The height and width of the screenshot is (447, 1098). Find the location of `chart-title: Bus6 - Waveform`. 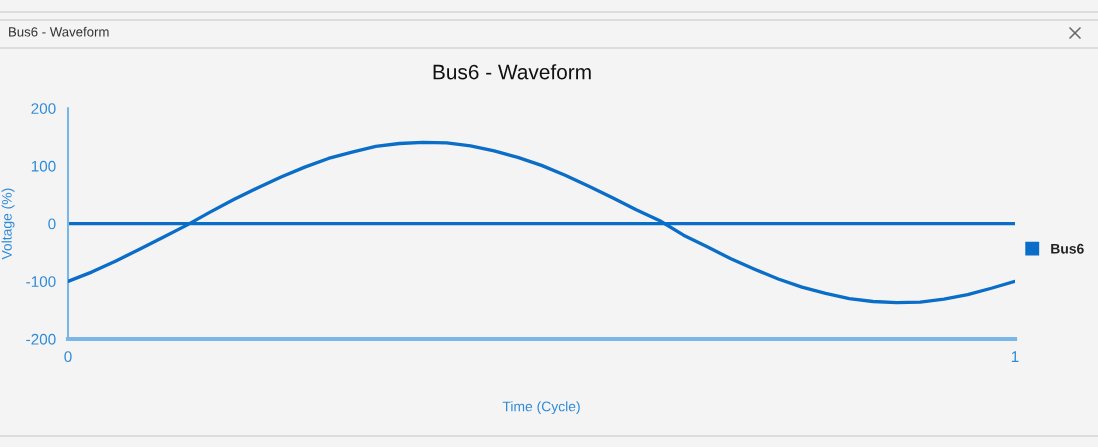

chart-title: Bus6 - Waveform is located at coordinates (512, 72).